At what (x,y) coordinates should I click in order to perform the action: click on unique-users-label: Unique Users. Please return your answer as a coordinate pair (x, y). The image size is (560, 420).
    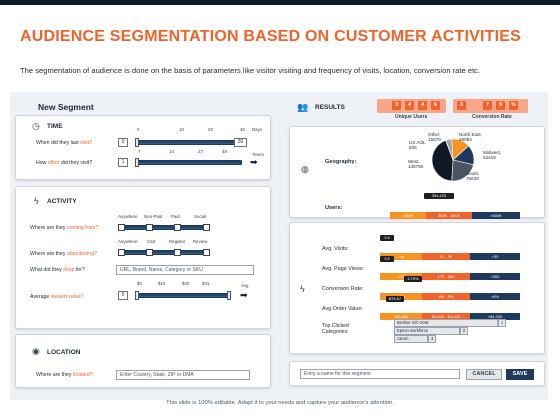
    Looking at the image, I should click on (411, 117).